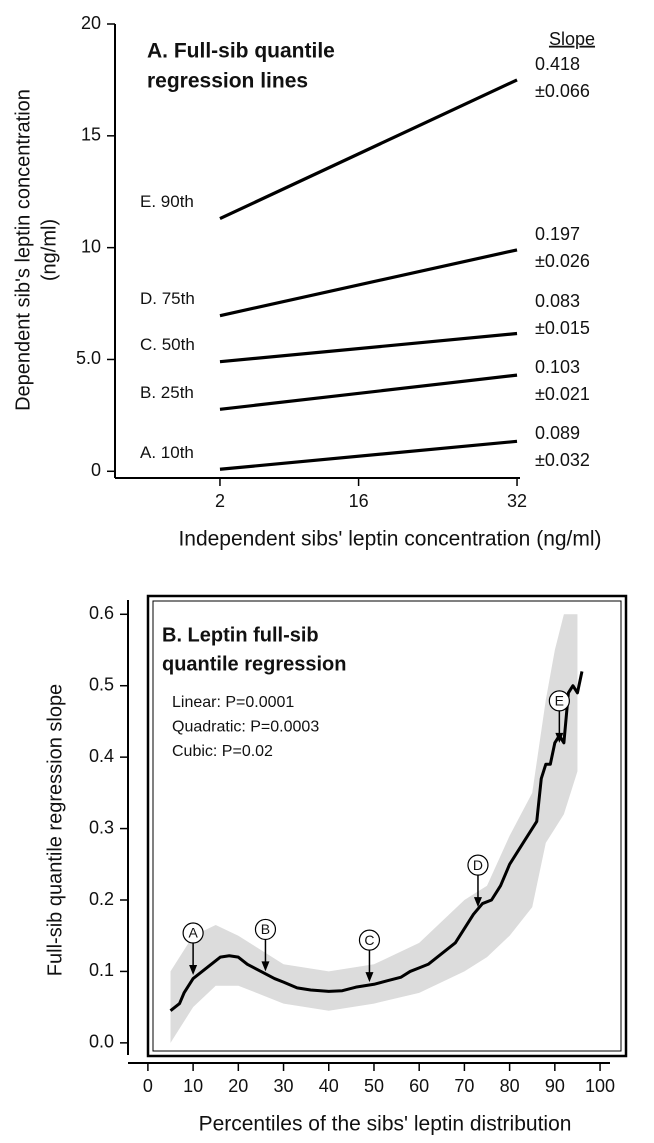 The width and height of the screenshot is (654, 1143). I want to click on marker-label: E, so click(559, 701).